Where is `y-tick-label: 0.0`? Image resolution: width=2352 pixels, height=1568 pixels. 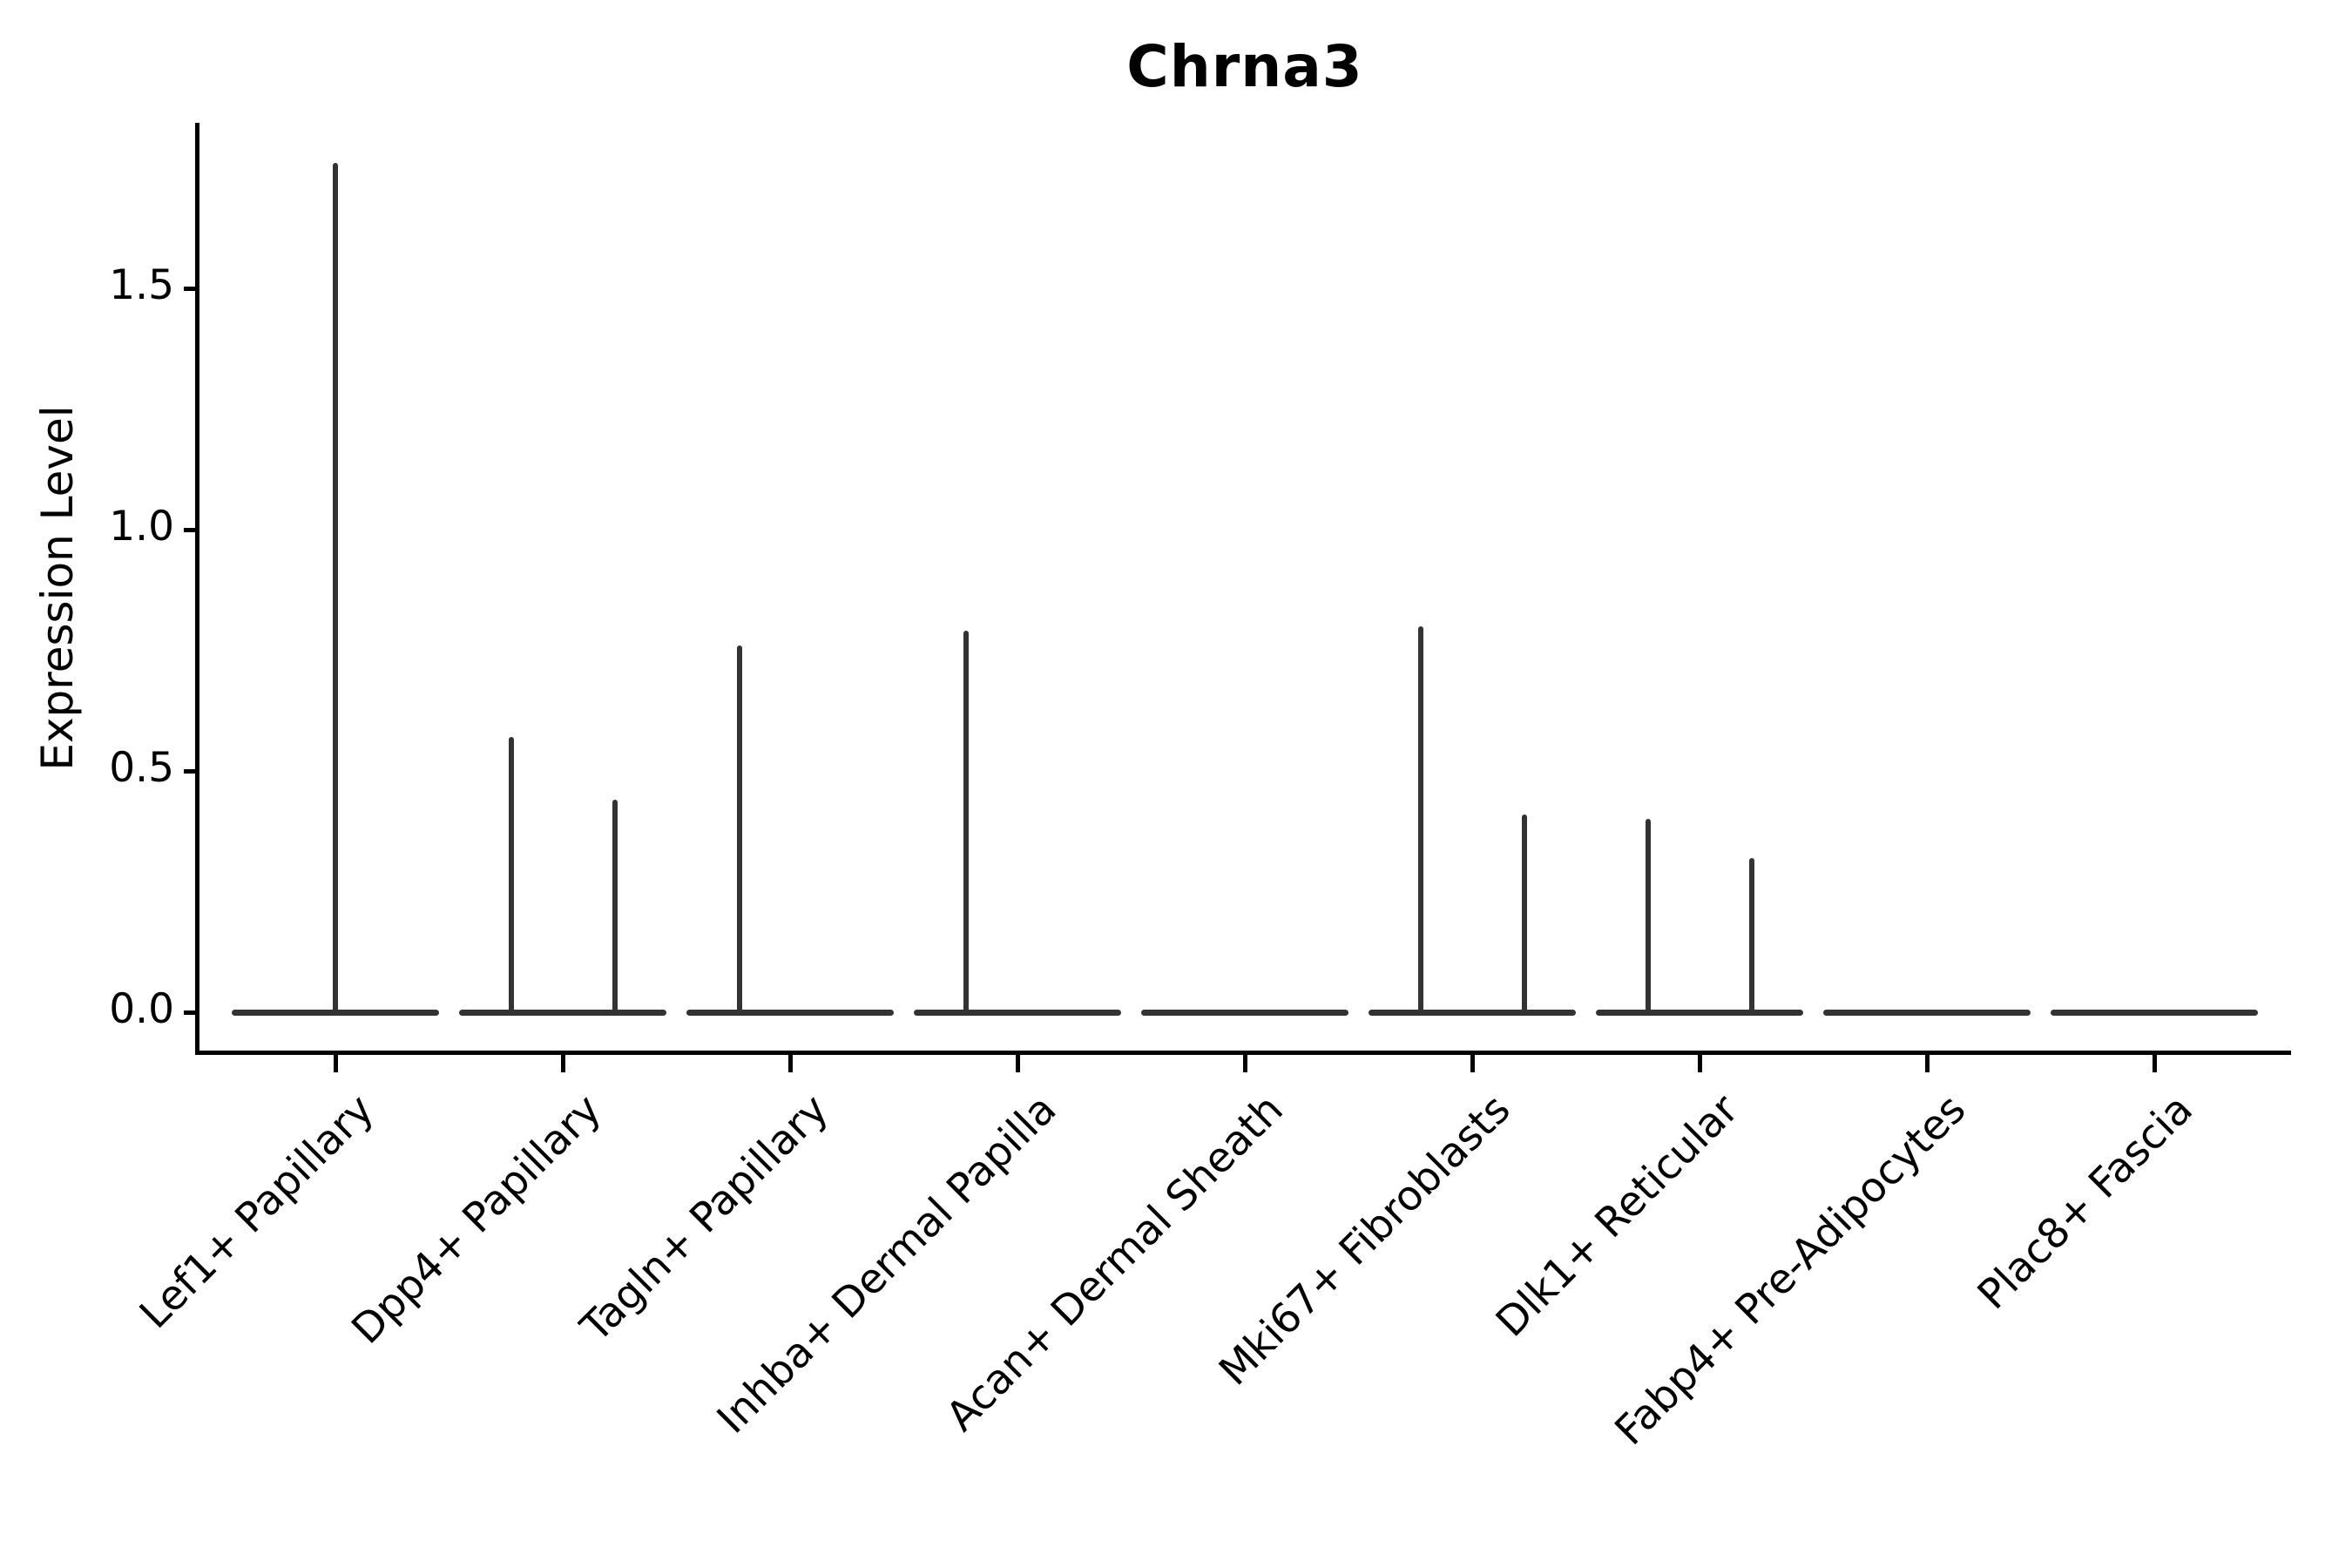
y-tick-label: 0.0 is located at coordinates (141, 1009).